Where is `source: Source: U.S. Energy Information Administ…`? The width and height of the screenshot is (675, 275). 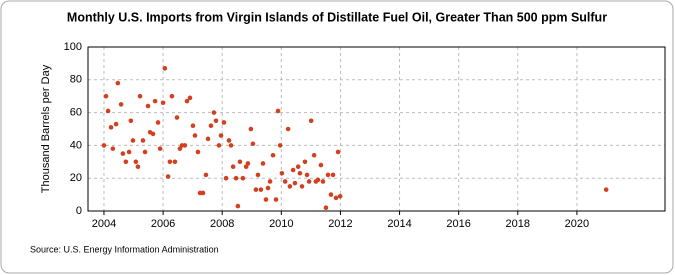
source: Source: U.S. Energy Information Administ… is located at coordinates (124, 249).